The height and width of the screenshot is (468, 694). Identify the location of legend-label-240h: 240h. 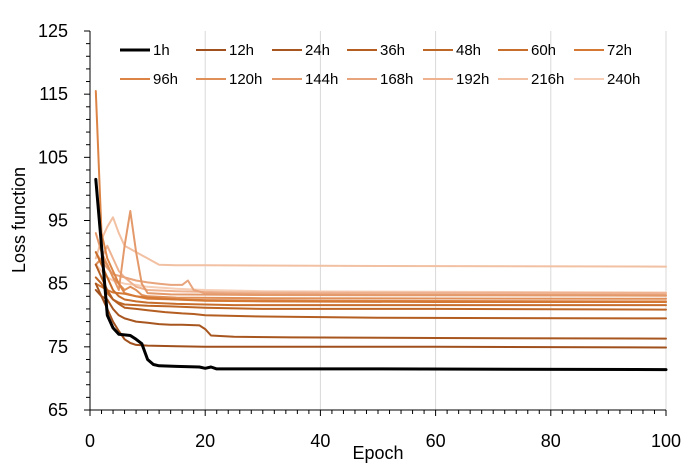
(623, 79).